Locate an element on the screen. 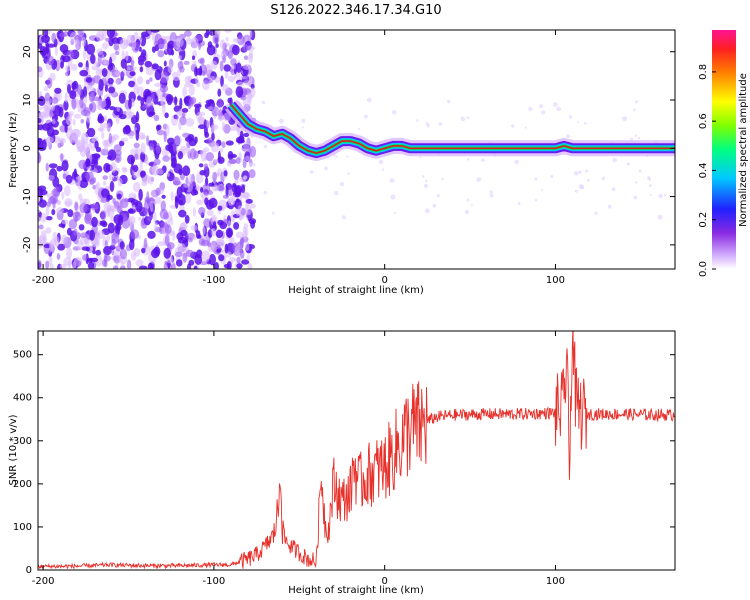 The height and width of the screenshot is (600, 750). y-tick-label: -20 is located at coordinates (27, 245).